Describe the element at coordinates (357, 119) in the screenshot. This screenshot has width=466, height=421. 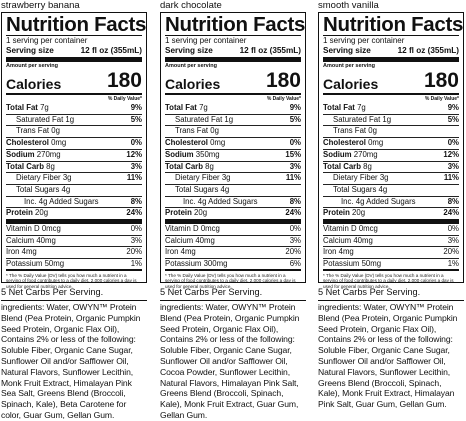
I see `nutrient-label: Saturated Fat` at that location.